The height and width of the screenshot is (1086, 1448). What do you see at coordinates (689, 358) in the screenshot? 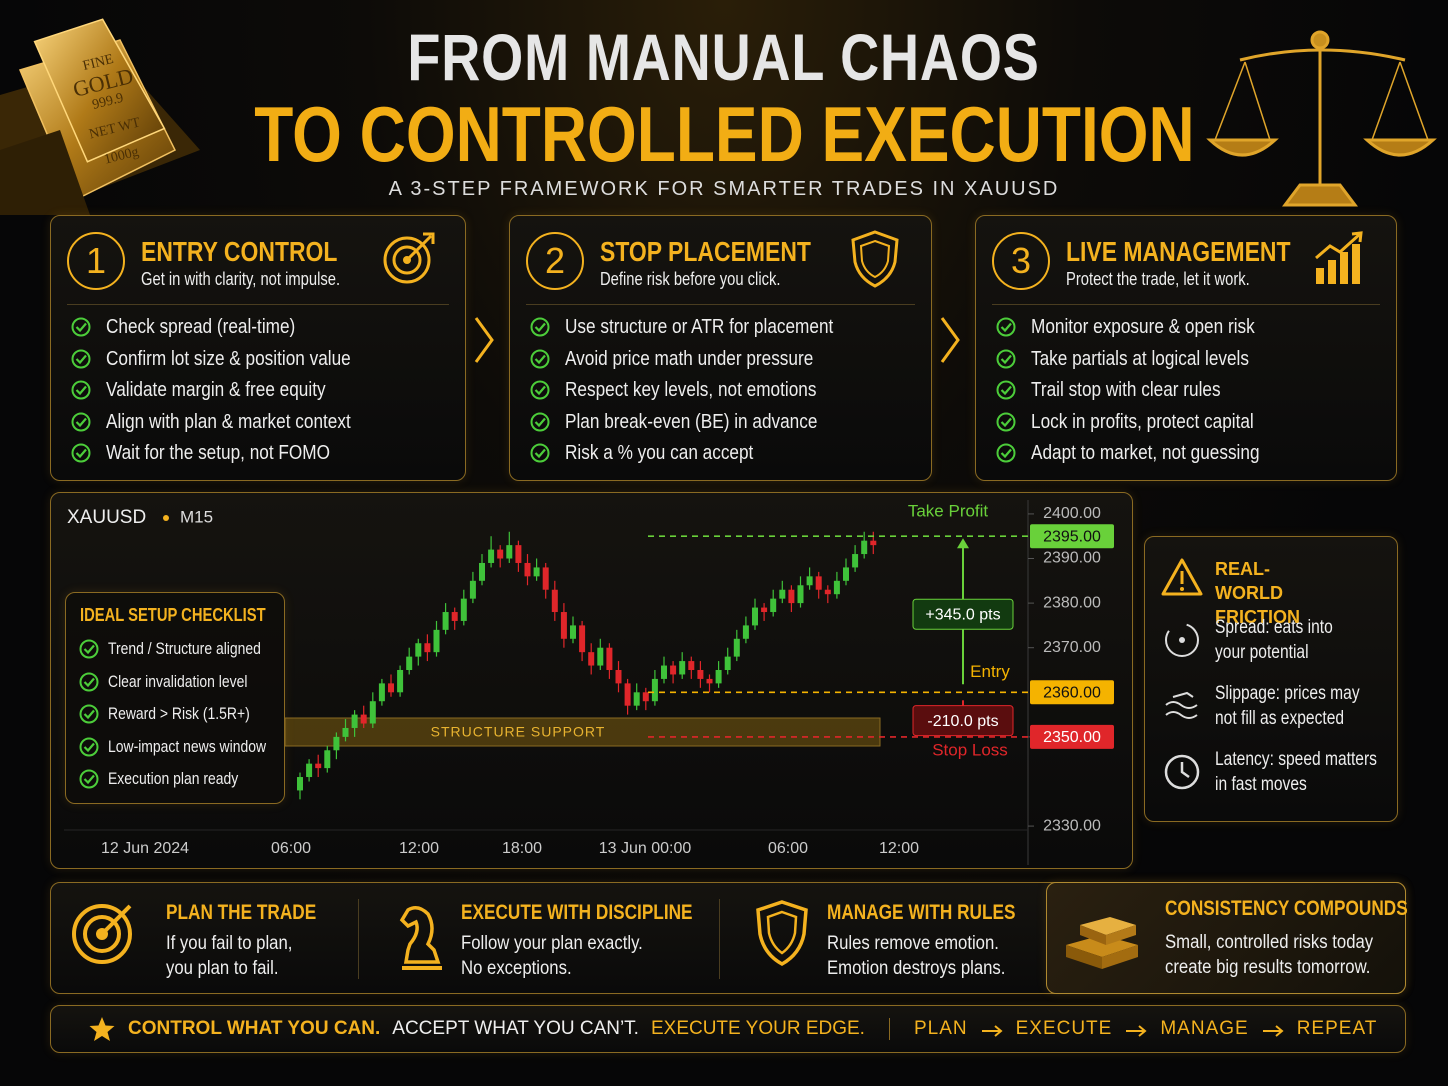
I see `step-item: Avoid price math under pressure` at bounding box center [689, 358].